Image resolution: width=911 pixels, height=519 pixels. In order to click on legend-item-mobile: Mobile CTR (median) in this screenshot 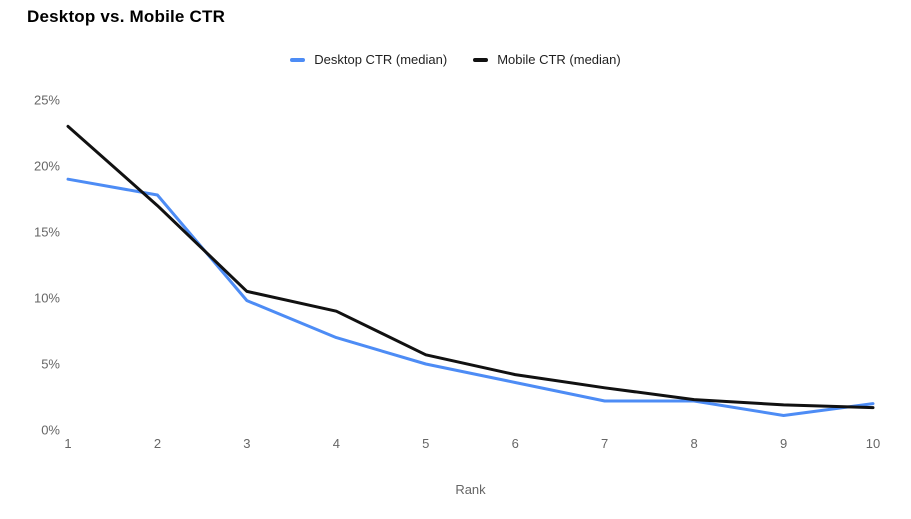, I will do `click(547, 59)`.